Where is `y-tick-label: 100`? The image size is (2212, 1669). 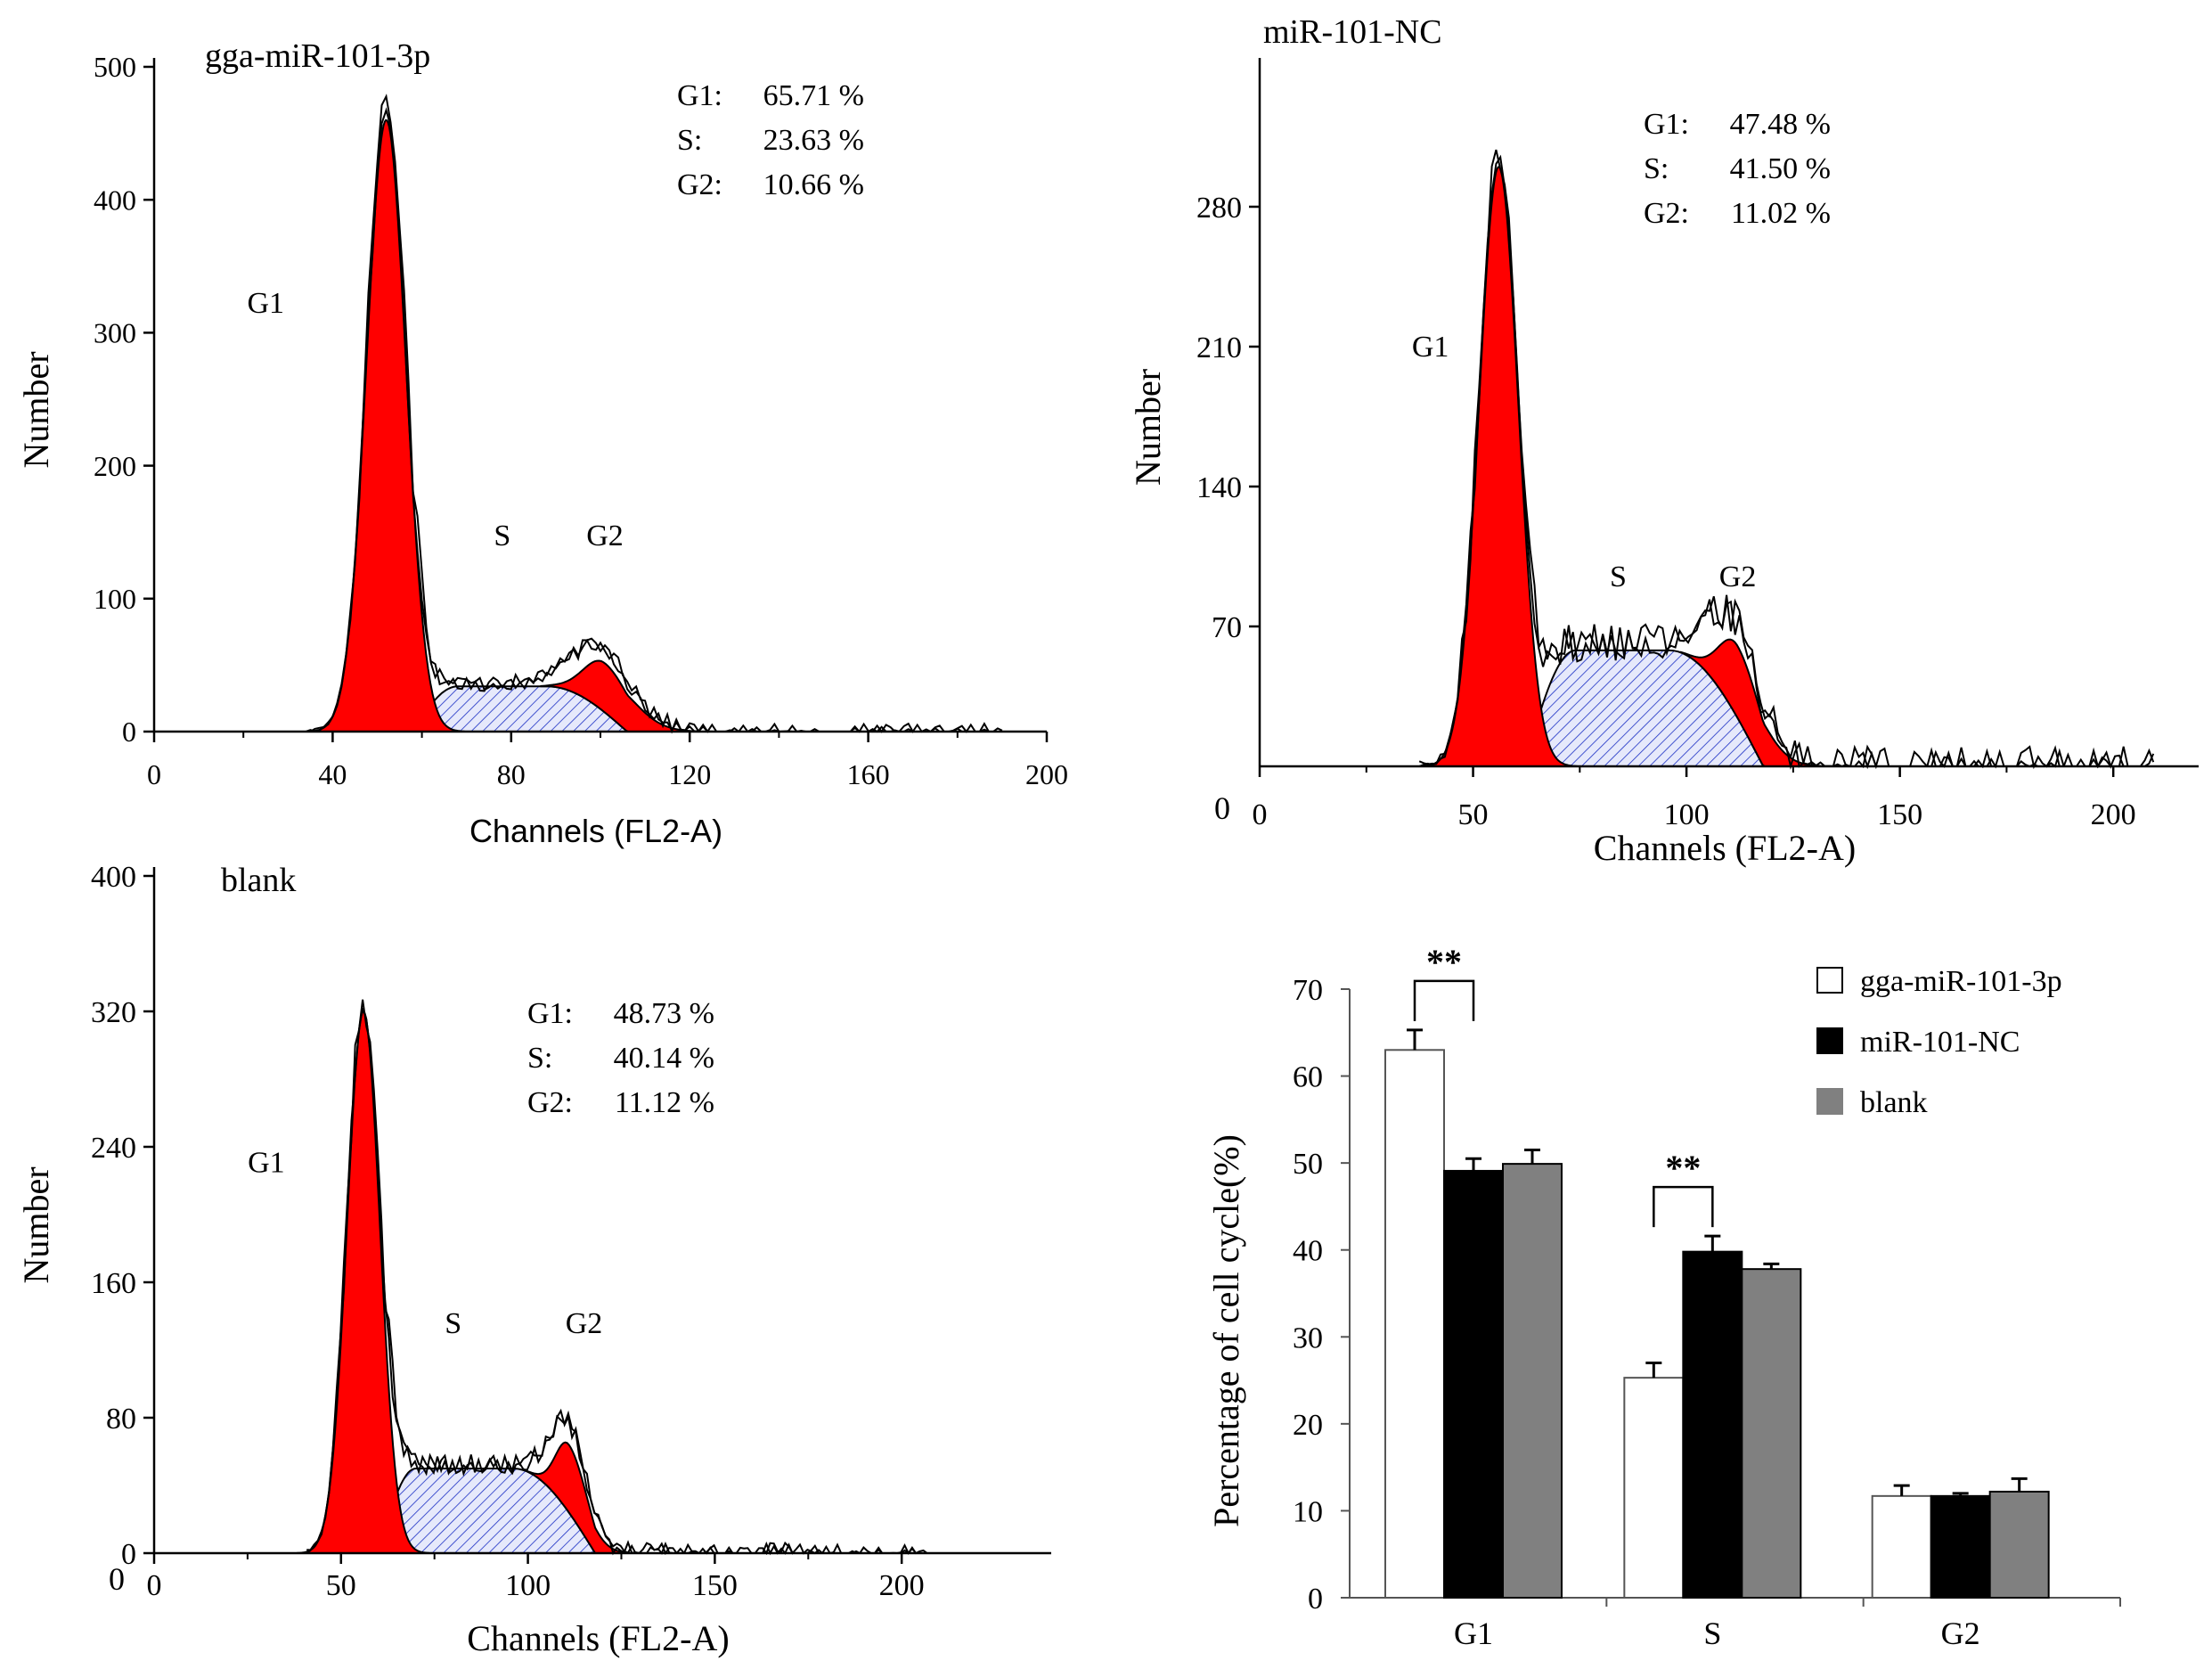 y-tick-label: 100 is located at coordinates (115, 599).